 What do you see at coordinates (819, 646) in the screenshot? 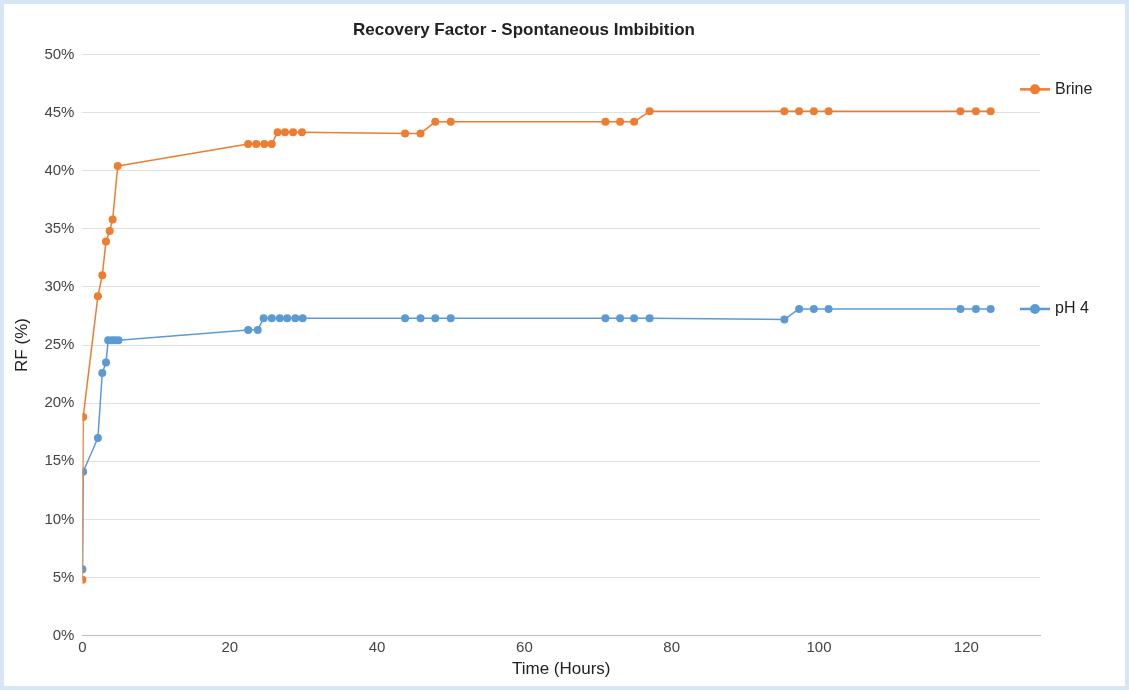
I see `x-tick-label: 100` at bounding box center [819, 646].